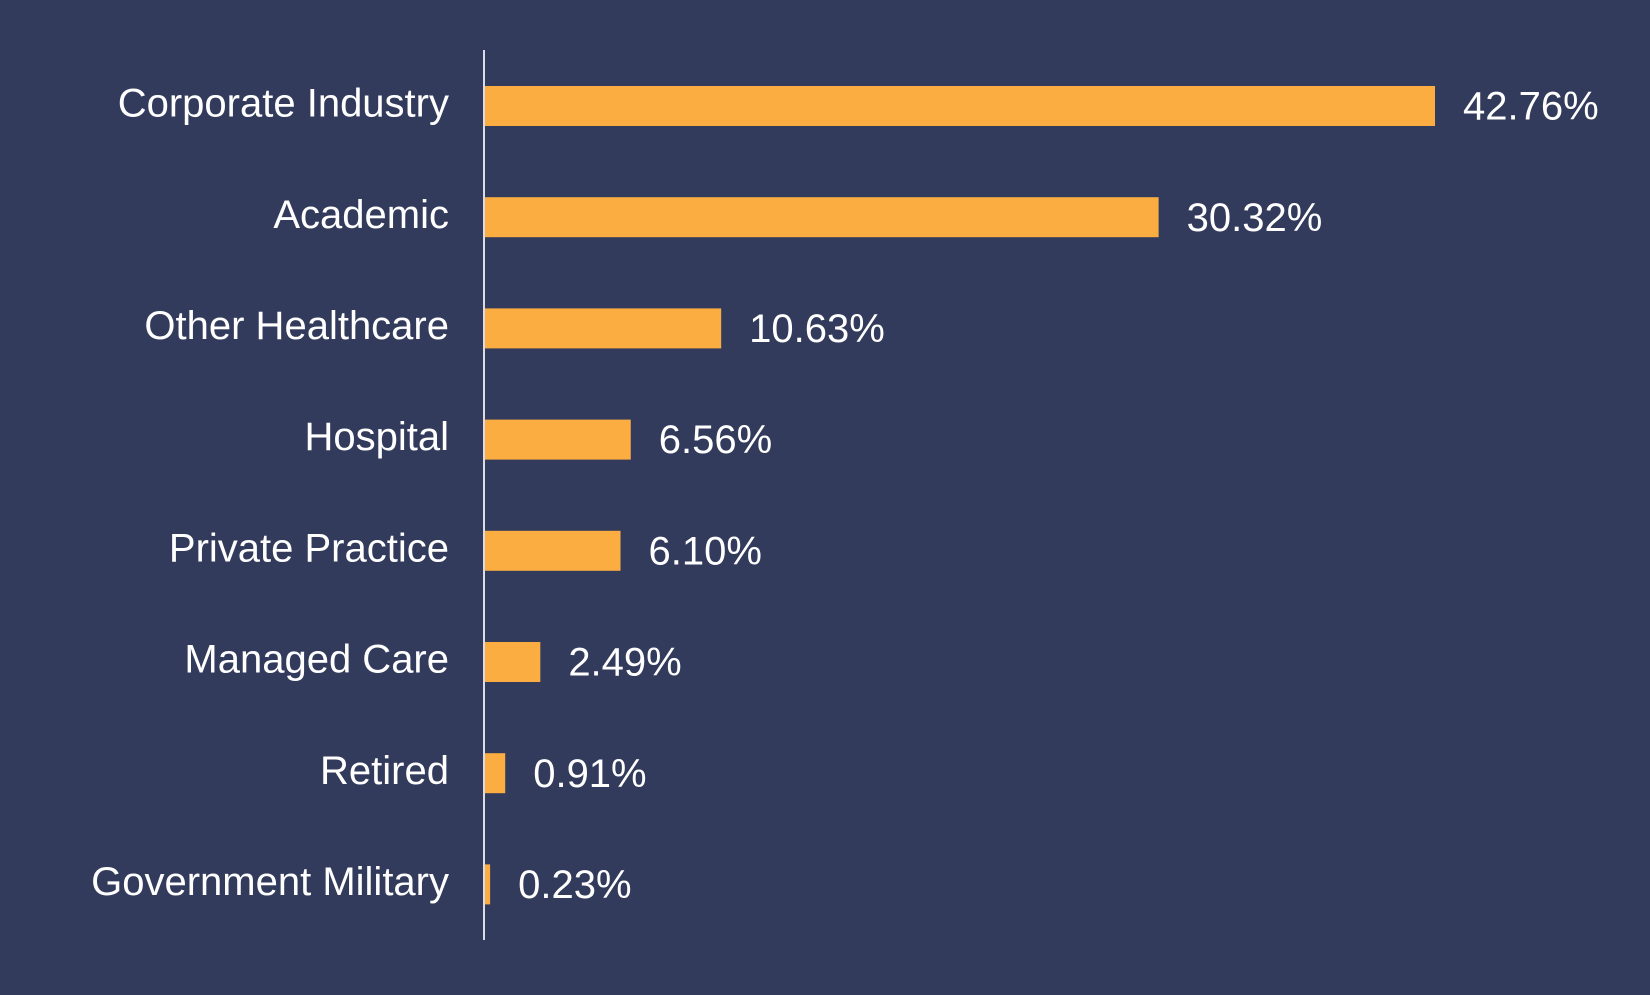  What do you see at coordinates (553, 550) in the screenshot?
I see `bar-private-practice` at bounding box center [553, 550].